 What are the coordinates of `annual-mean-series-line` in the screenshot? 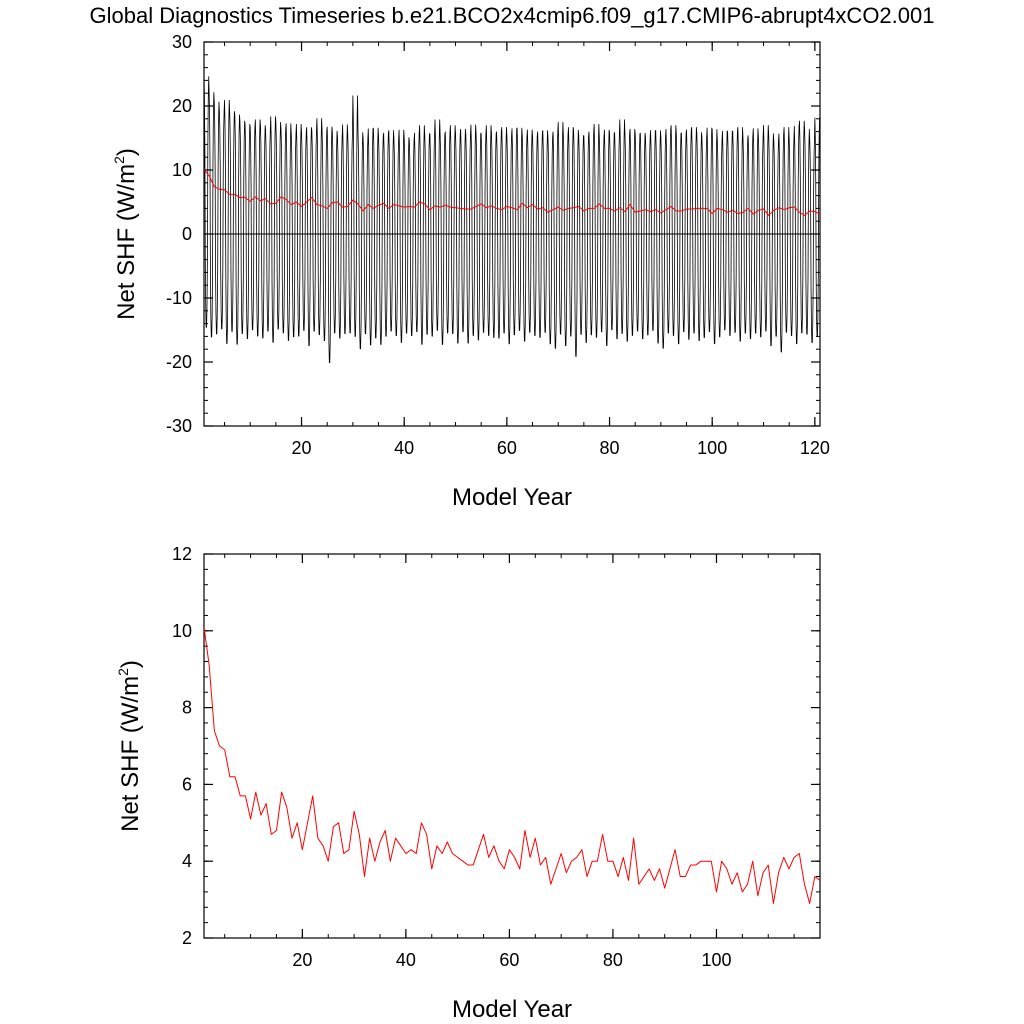 It's located at (512, 192).